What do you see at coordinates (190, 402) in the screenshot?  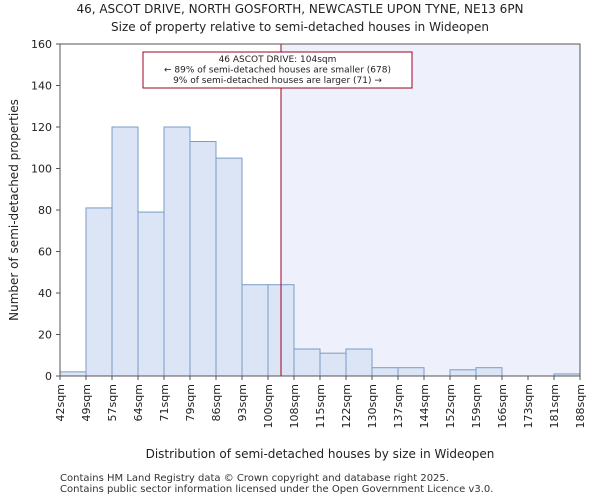 I see `x-tick-label-79sqm: 79sqm` at bounding box center [190, 402].